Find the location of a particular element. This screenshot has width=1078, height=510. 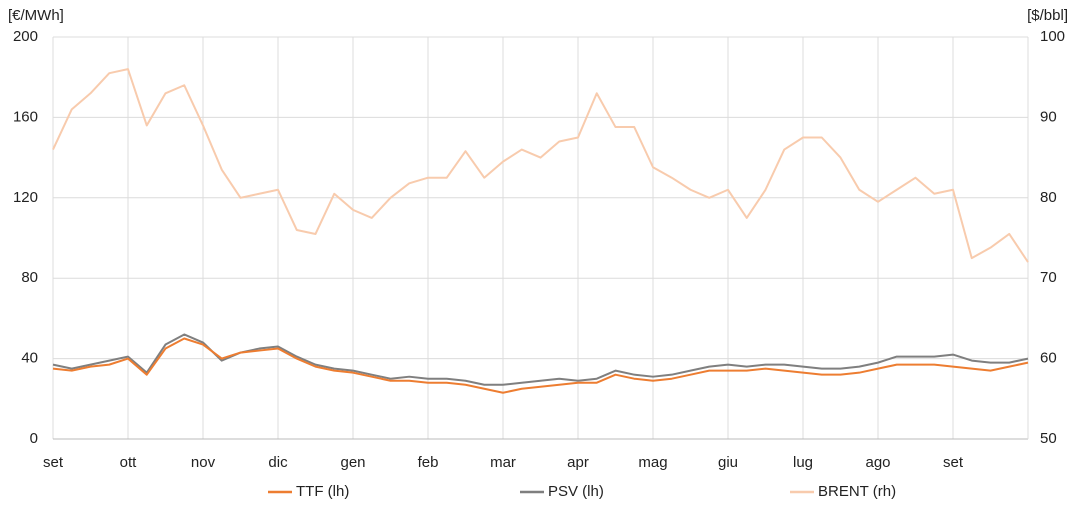

y-tick-label: 0 is located at coordinates (34, 438).